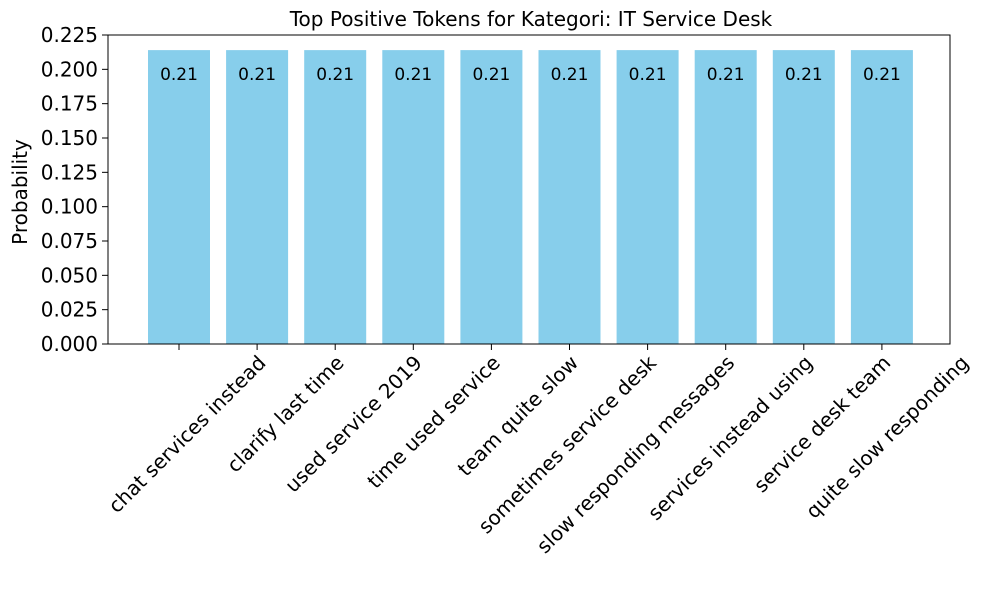 Image resolution: width=984 pixels, height=590 pixels. Describe the element at coordinates (20, 192) in the screenshot. I see `y-axis-label: Probability` at that location.